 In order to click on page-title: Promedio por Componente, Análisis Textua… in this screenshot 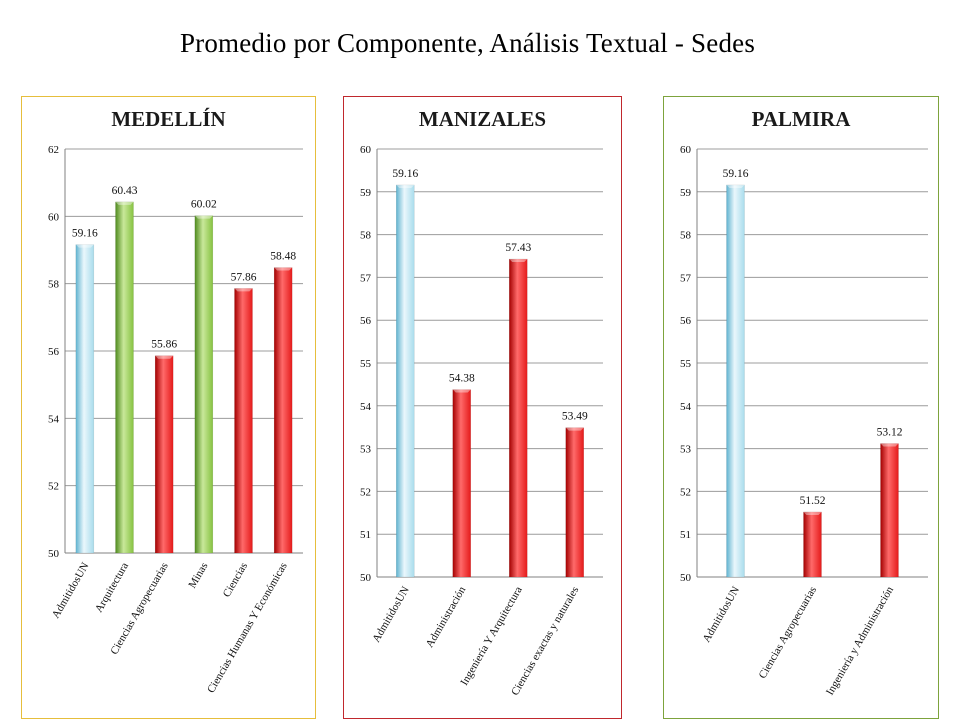, I will do `click(467, 43)`.